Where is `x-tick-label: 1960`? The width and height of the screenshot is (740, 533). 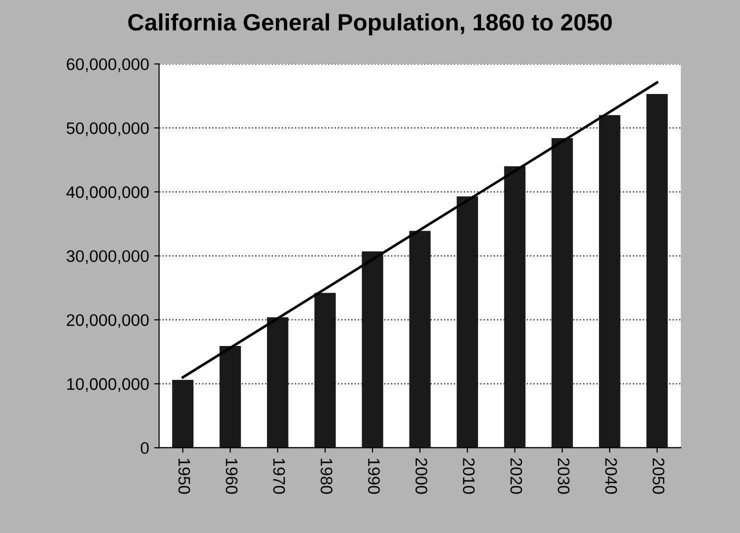 x-tick-label: 1960 is located at coordinates (232, 476).